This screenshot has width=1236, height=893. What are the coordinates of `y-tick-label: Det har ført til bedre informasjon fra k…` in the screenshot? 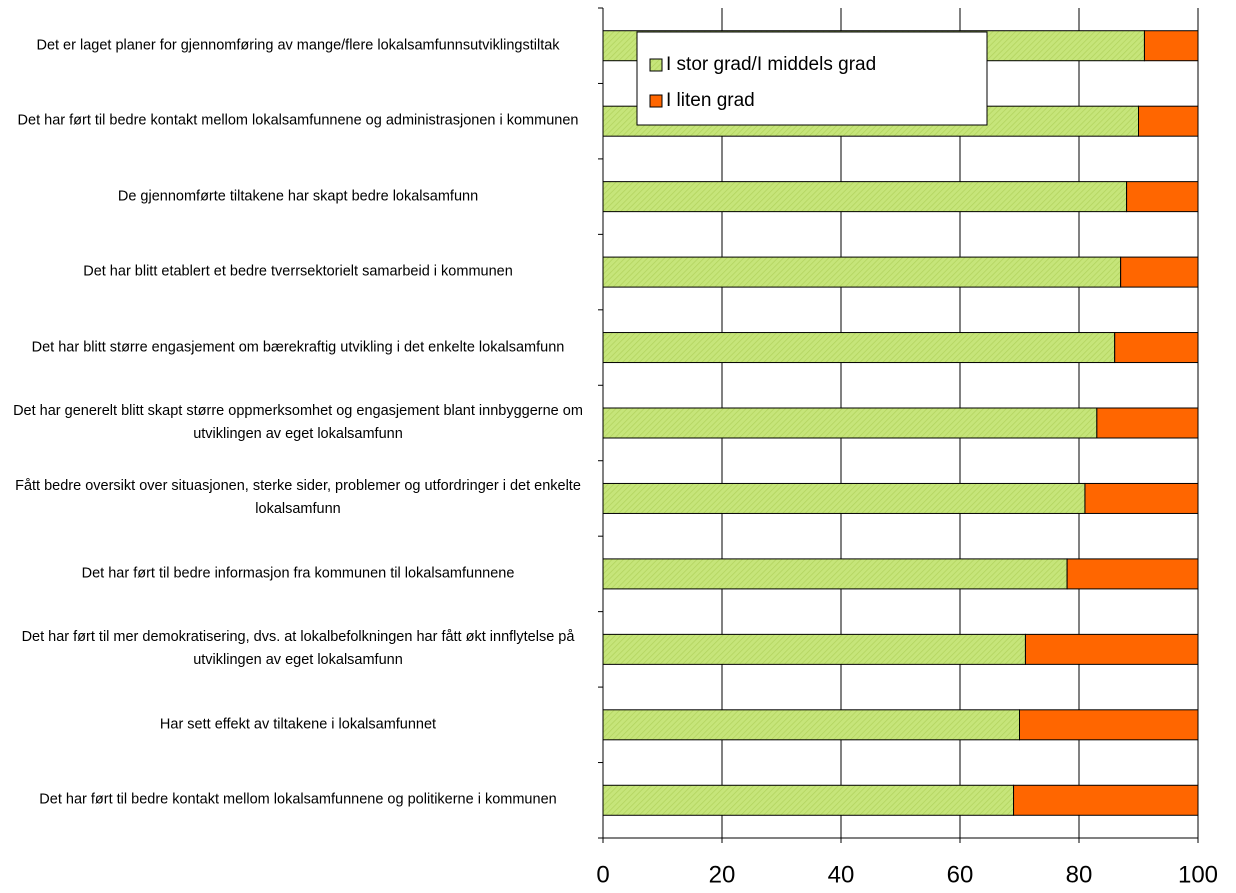 It's located at (298, 573).